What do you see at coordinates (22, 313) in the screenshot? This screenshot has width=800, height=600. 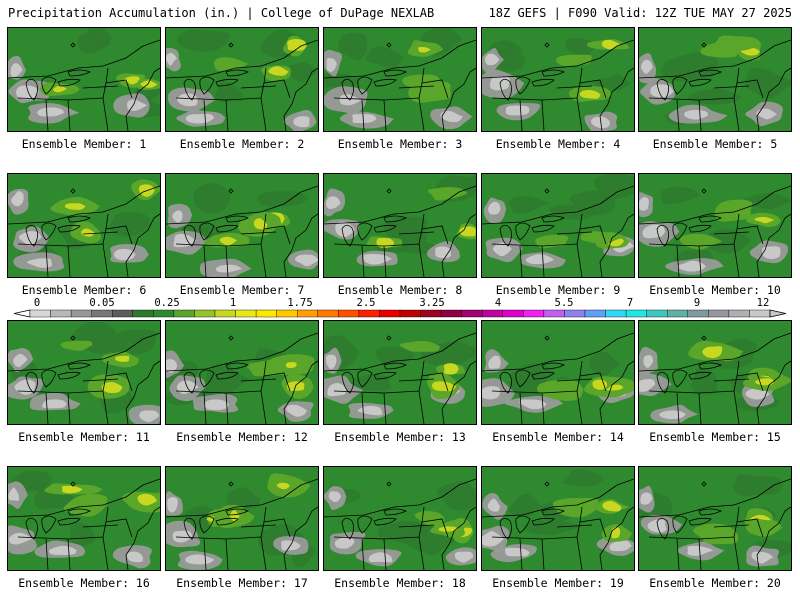 I see `colorbar-left-arrow` at bounding box center [22, 313].